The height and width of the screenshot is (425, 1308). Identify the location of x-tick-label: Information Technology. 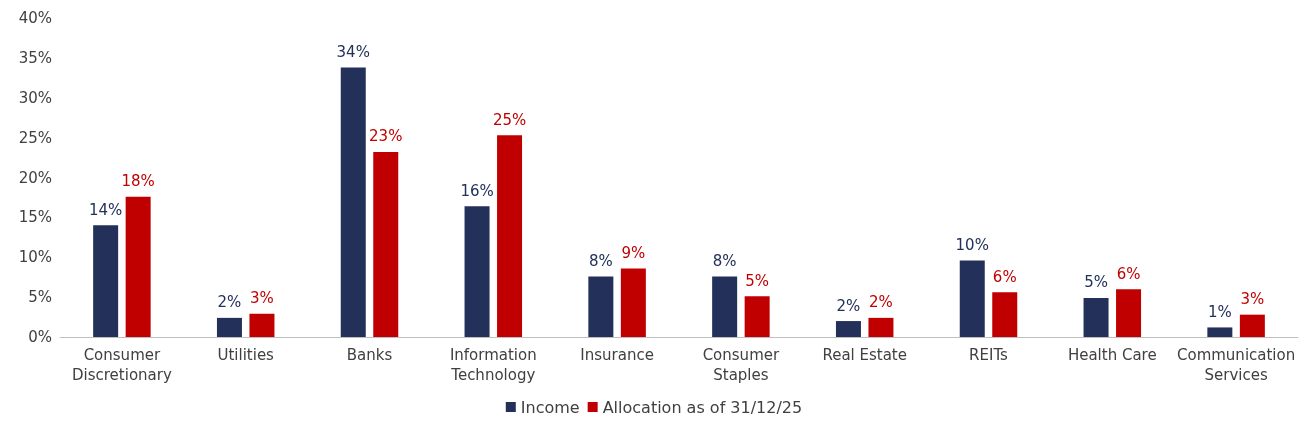
(493, 365).